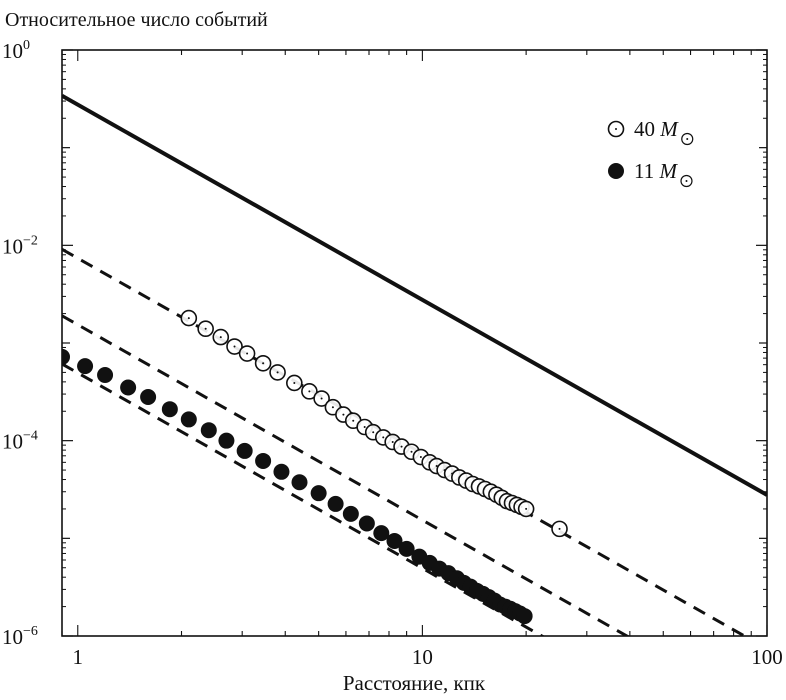 The image size is (786, 700). Describe the element at coordinates (78, 657) in the screenshot. I see `x-tick-label: 1` at that location.